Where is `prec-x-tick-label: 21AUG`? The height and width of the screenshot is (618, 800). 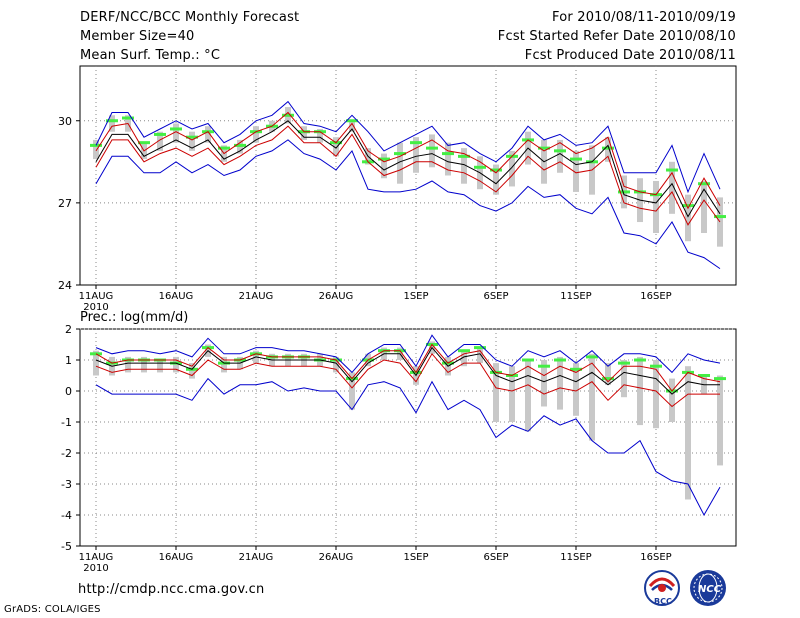 prec-x-tick-label: 21AUG is located at coordinates (256, 557).